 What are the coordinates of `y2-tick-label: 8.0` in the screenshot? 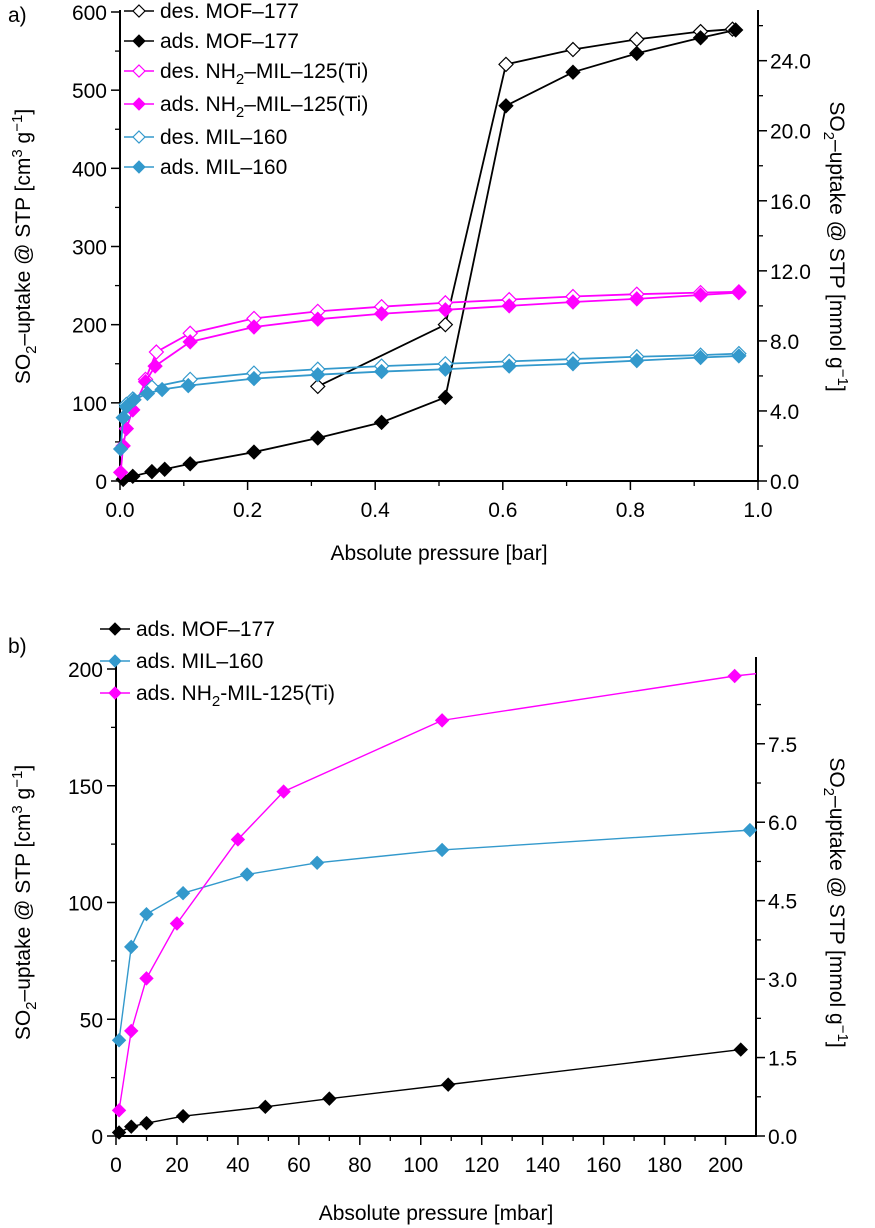 It's located at (784, 342).